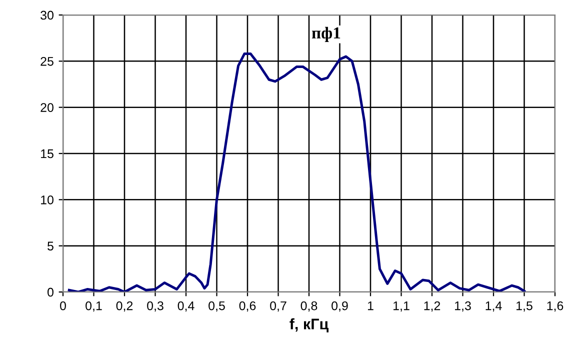  Describe the element at coordinates (326, 34) in the screenshot. I see `text: пф1` at that location.